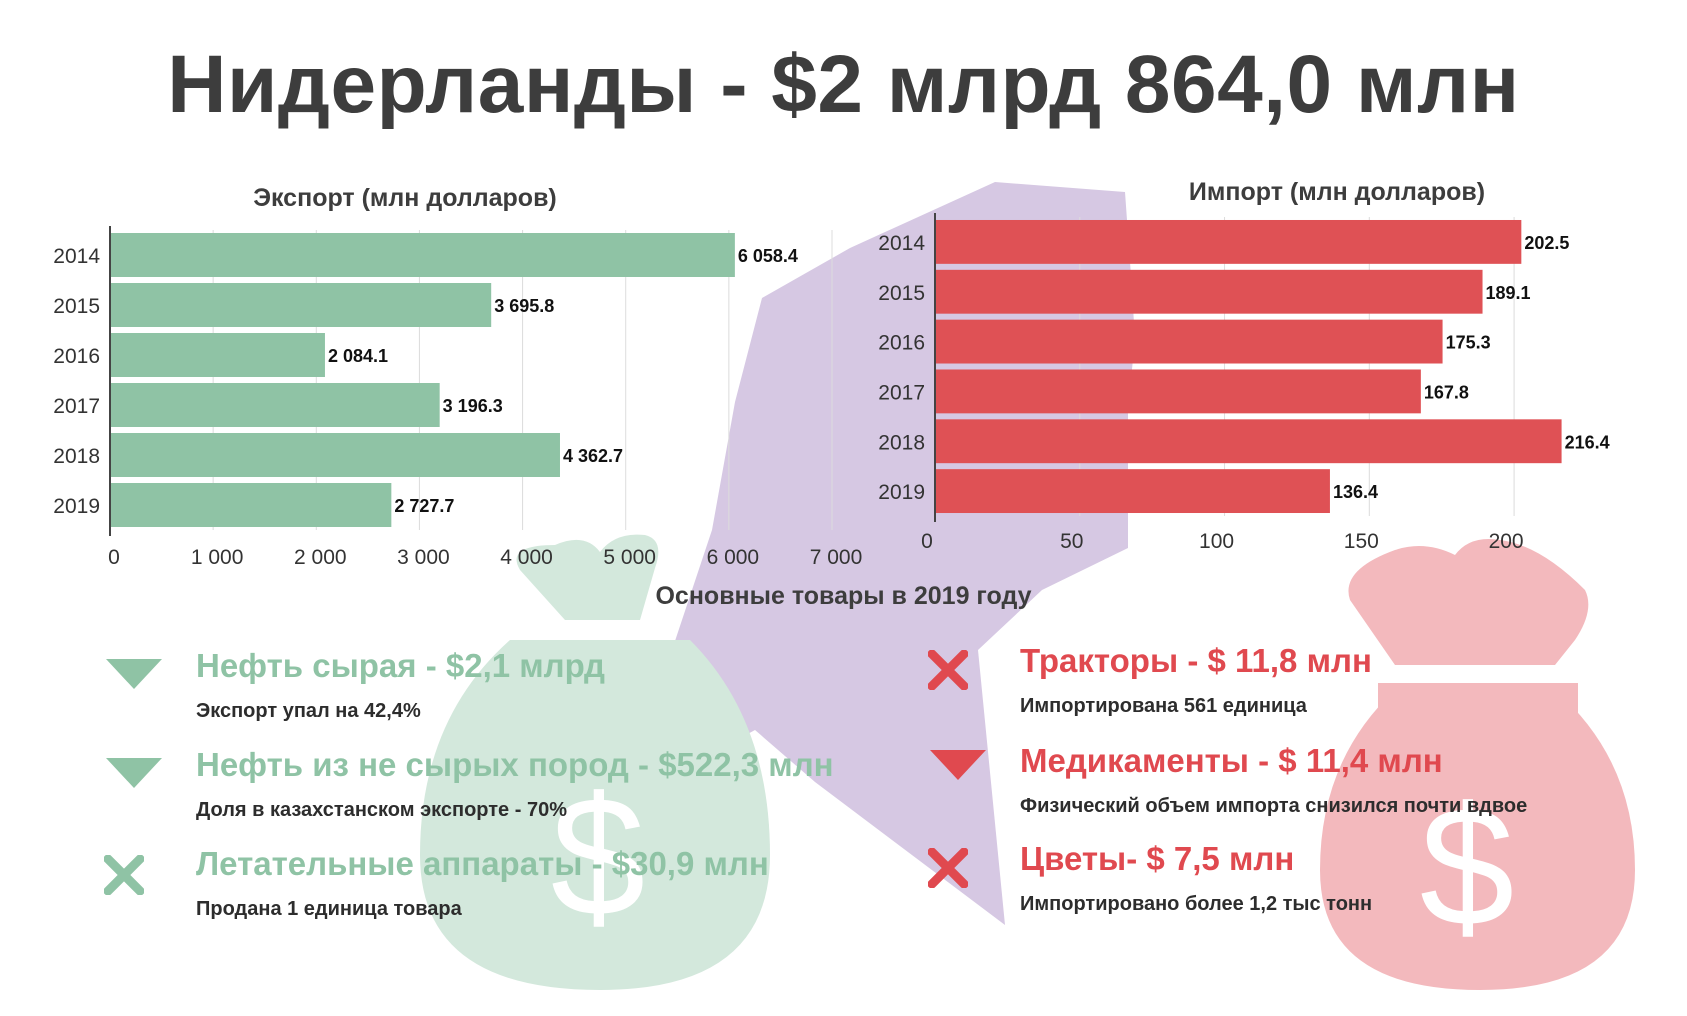 This screenshot has width=1687, height=1016. I want to click on bar-value-label: 189.1, so click(1508, 293).